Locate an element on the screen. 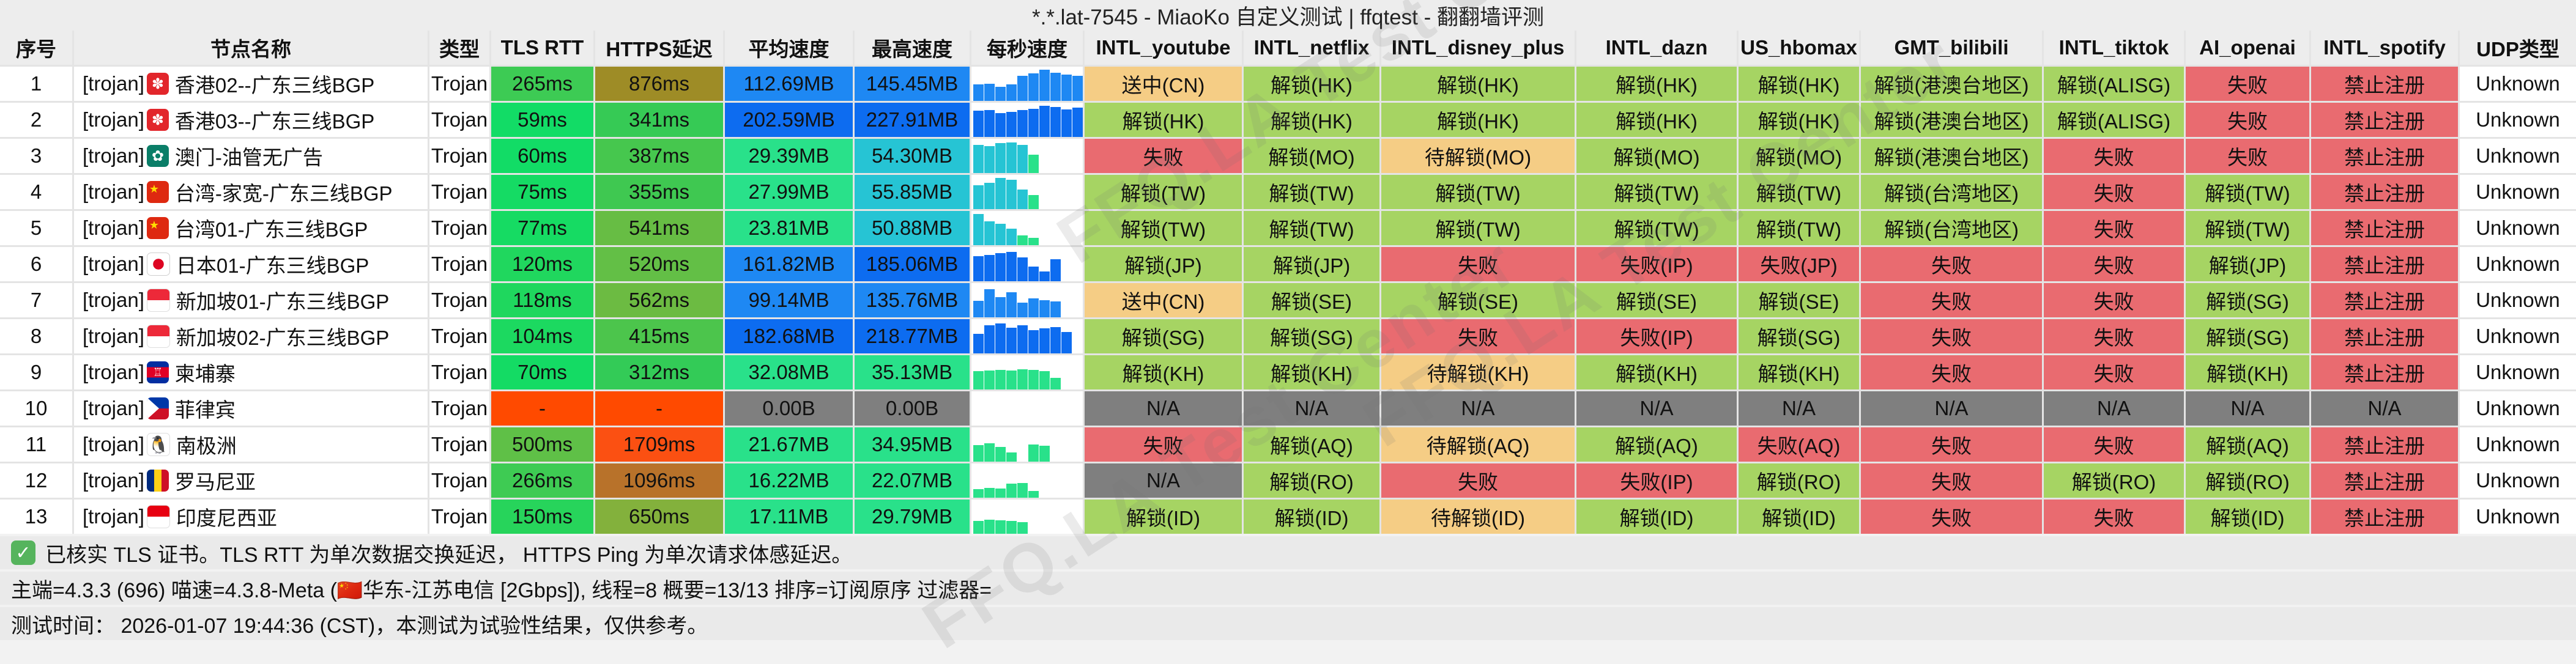 The width and height of the screenshot is (2576, 664). cell-avg-speed: 17.11MB is located at coordinates (789, 517).